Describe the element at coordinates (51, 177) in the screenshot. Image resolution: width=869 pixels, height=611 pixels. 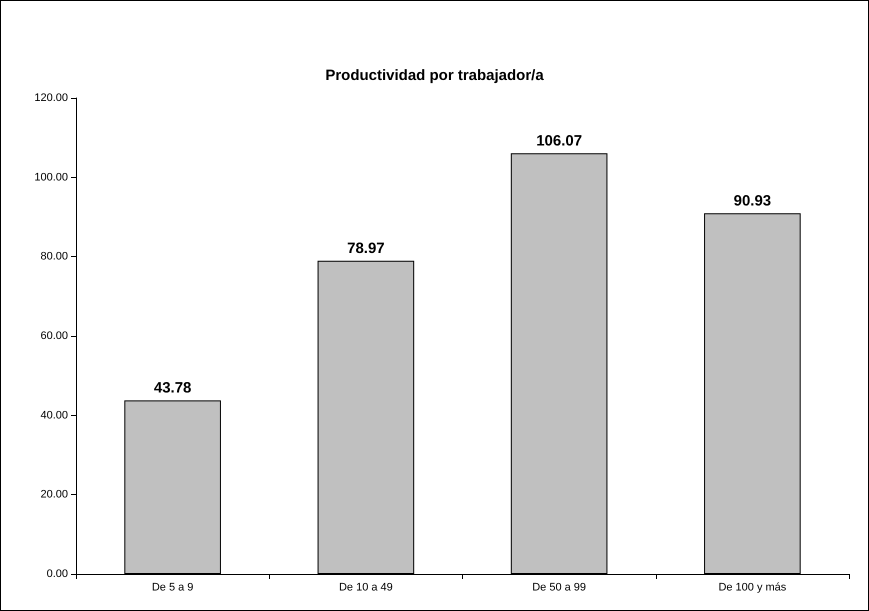
I see `y-tick-label: 100.00` at that location.